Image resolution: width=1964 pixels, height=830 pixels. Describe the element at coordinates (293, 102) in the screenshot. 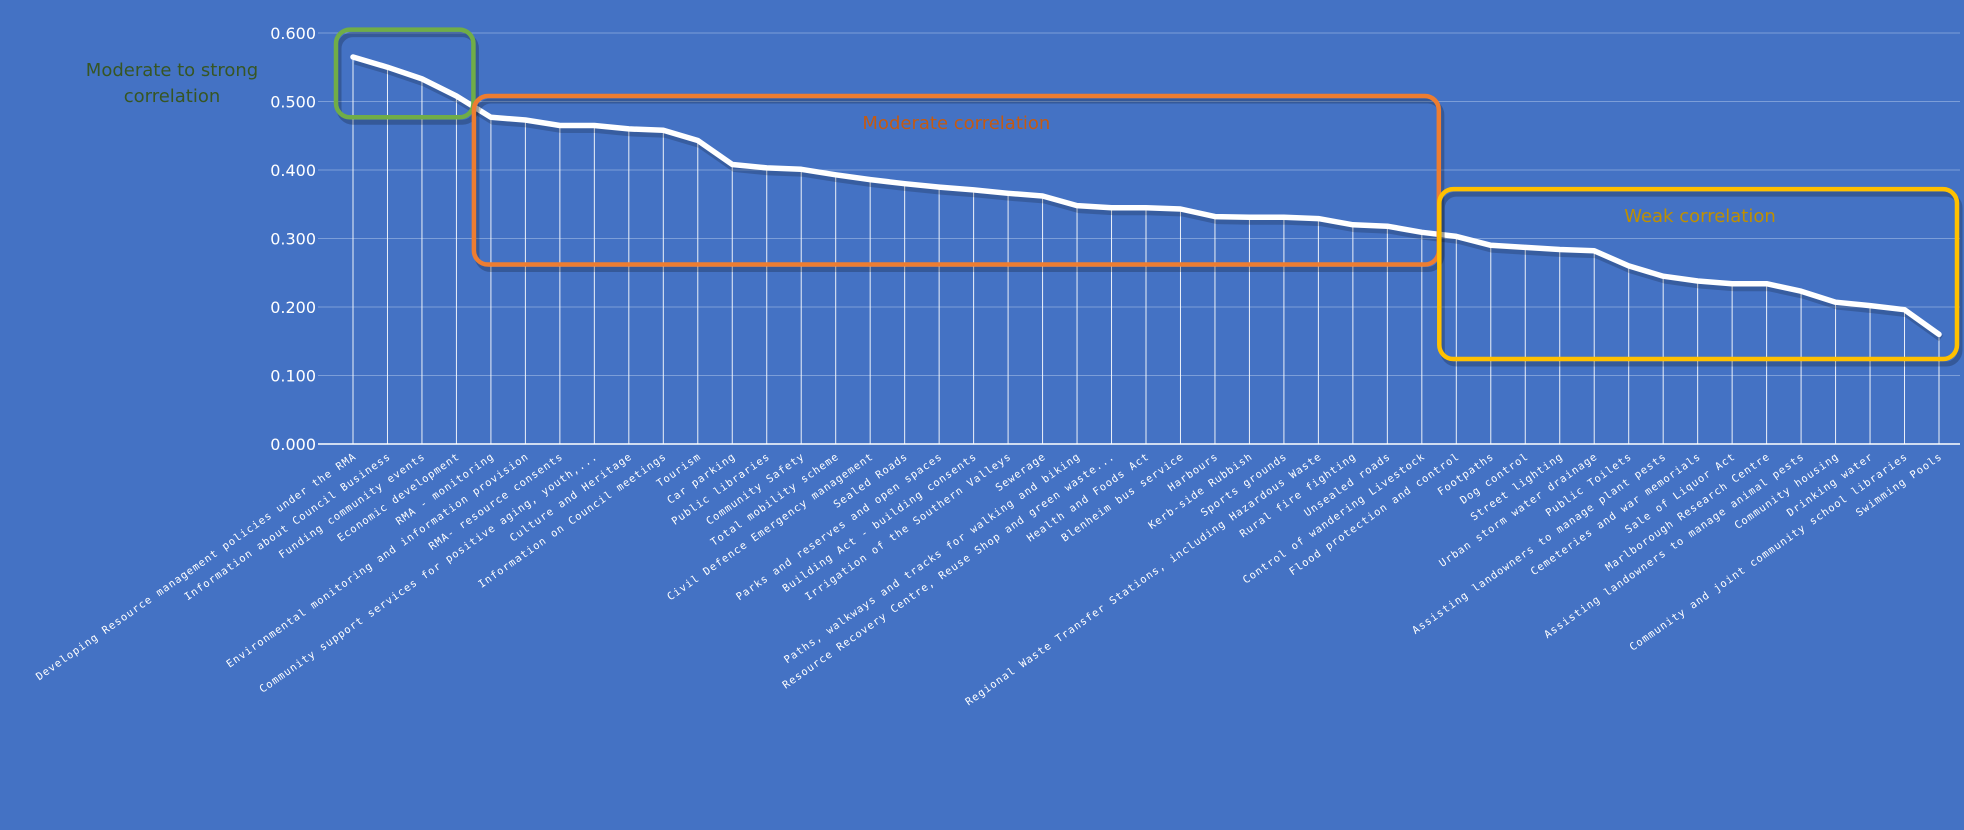

I see `y-tick-label: 0.500` at that location.